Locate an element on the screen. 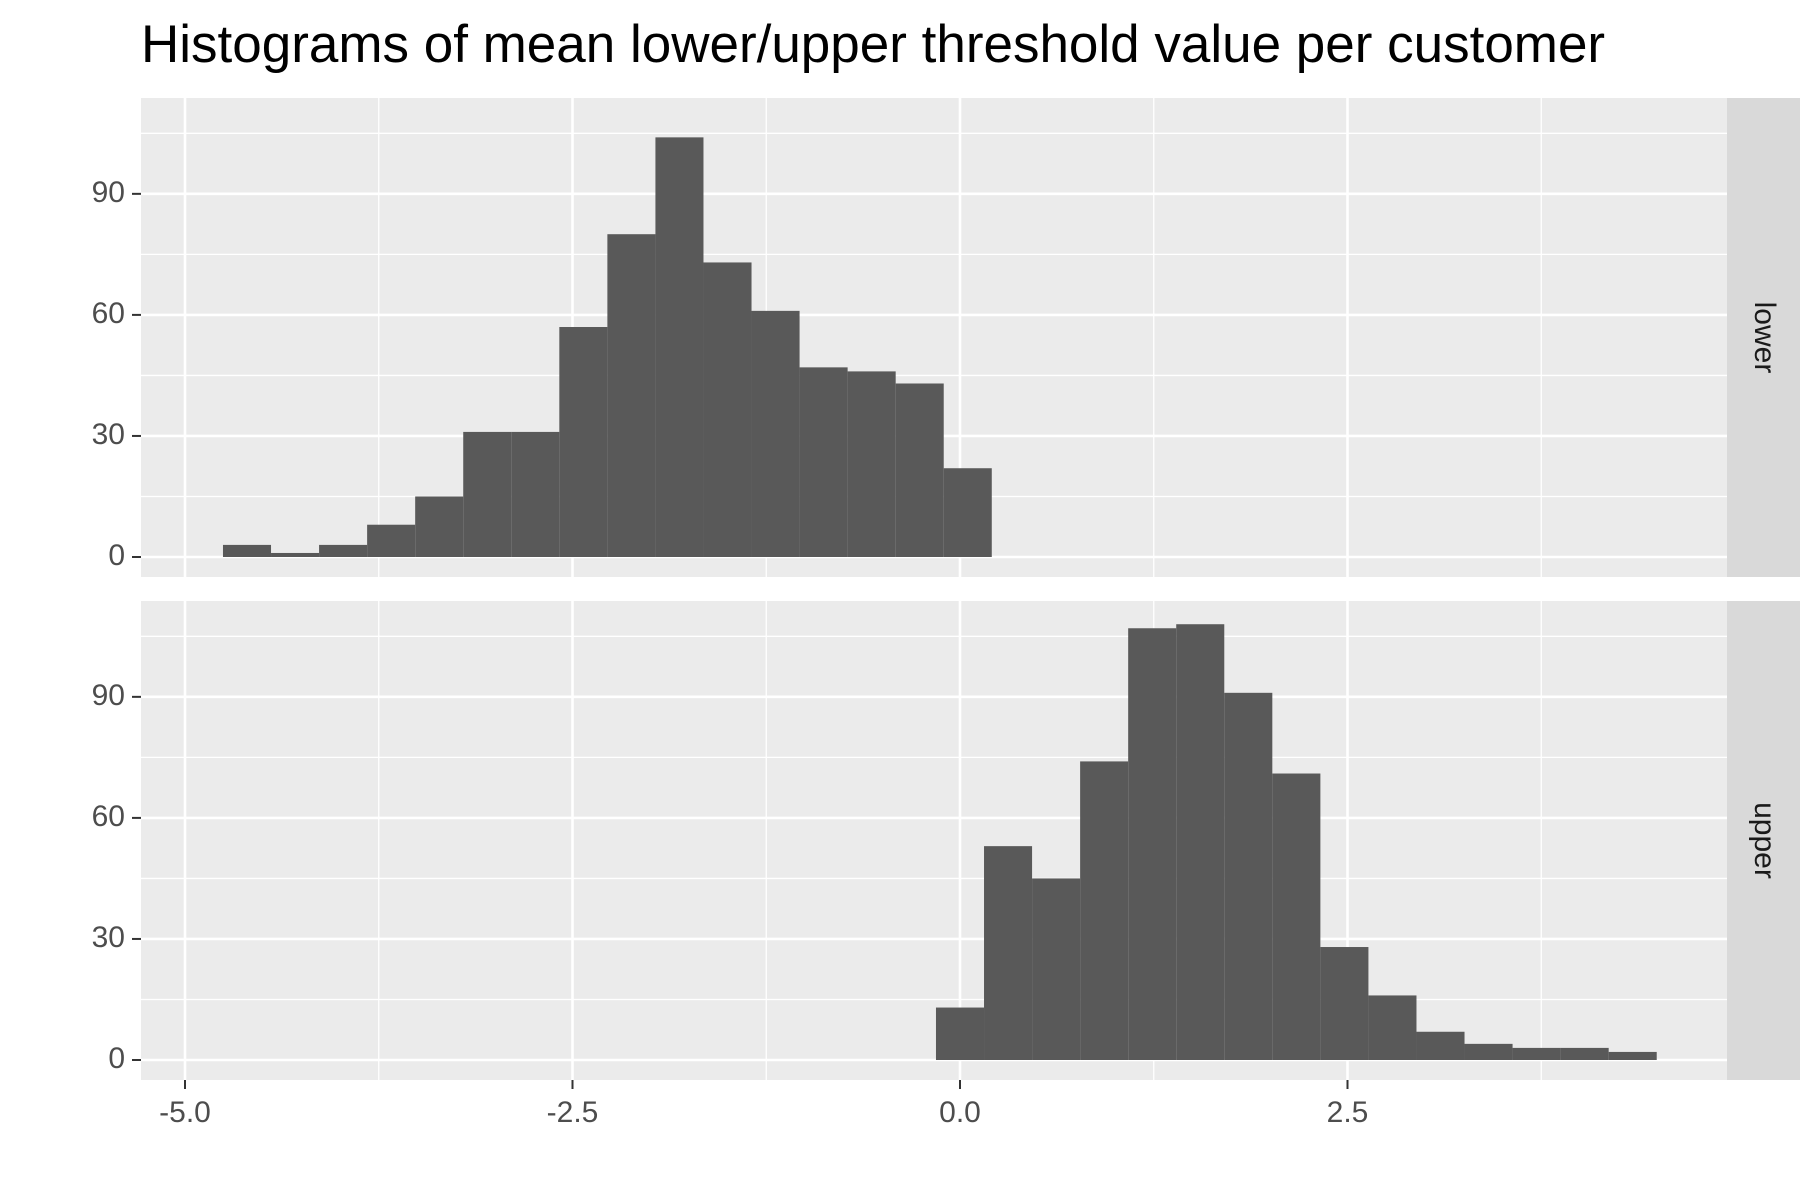 This screenshot has width=1800, height=1200. facet-strip-lower is located at coordinates (1763, 337).